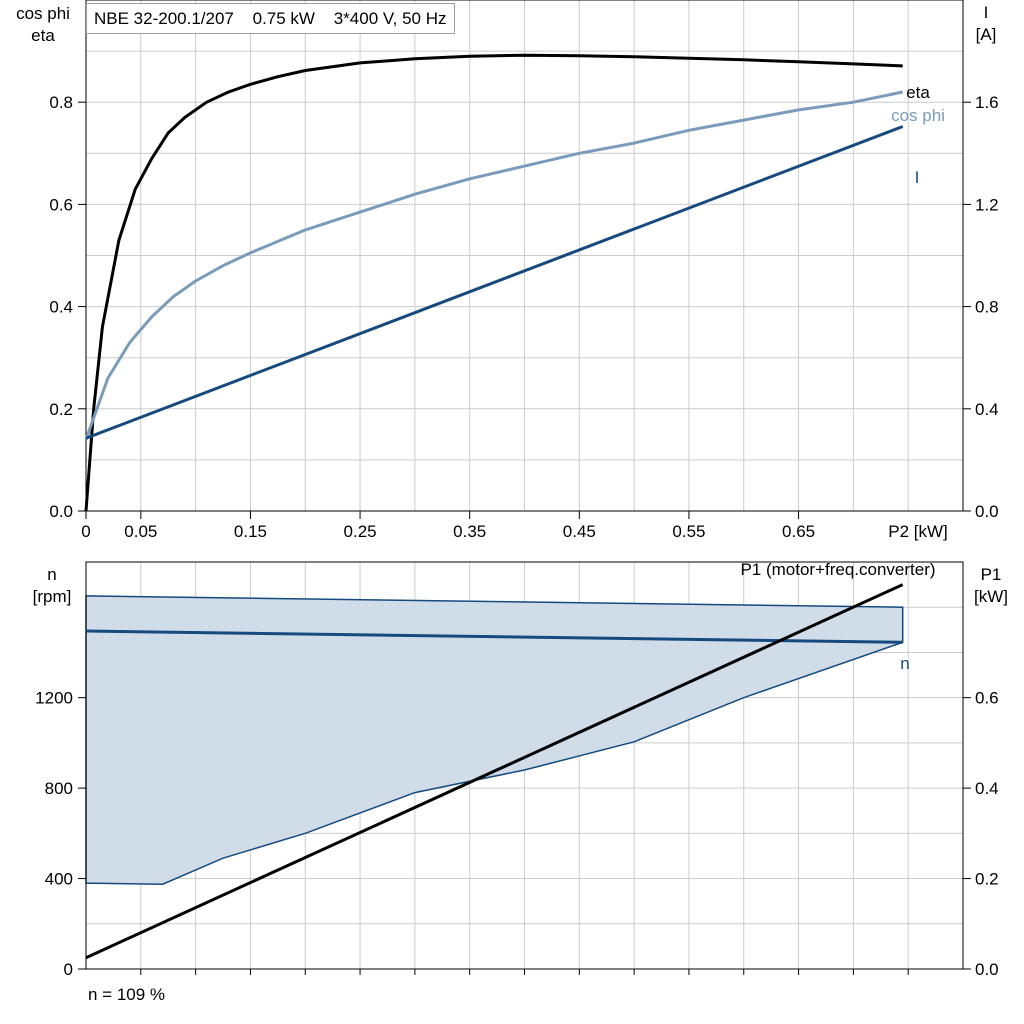 This screenshot has height=1024, width=1024. I want to click on power-supply: 3*400 V, 50 Hz, so click(390, 18).